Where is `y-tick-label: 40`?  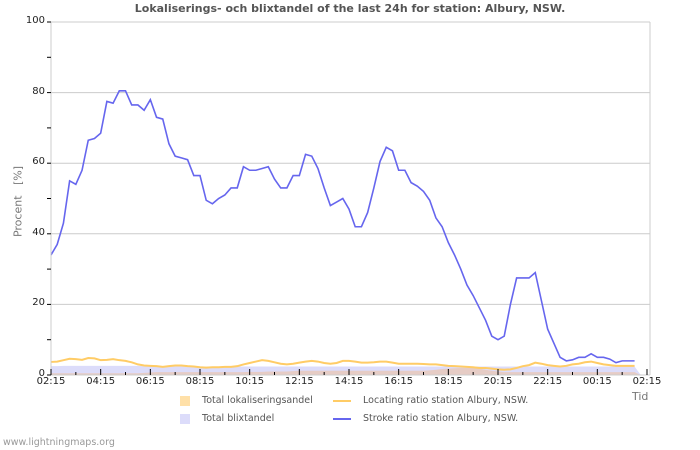
y-tick-label: 40 is located at coordinates (38, 232).